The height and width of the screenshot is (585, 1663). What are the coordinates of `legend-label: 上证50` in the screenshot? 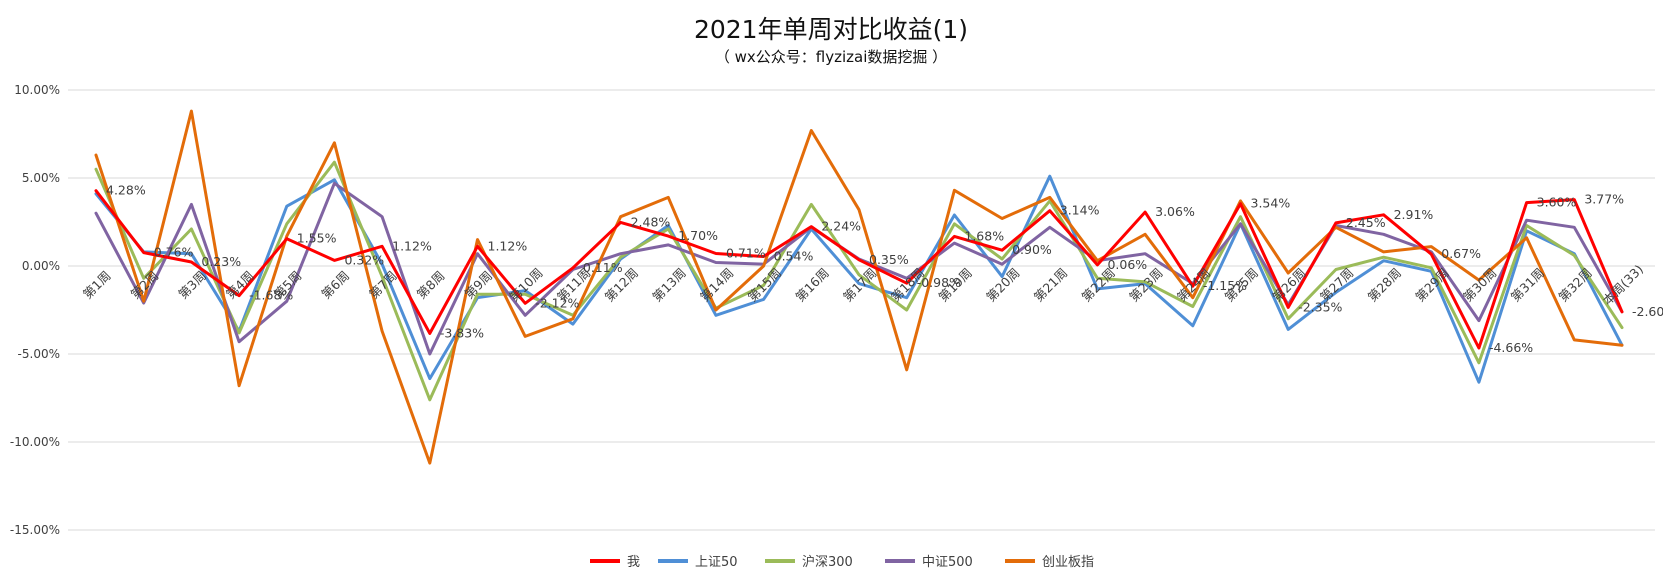 It's located at (716, 562).